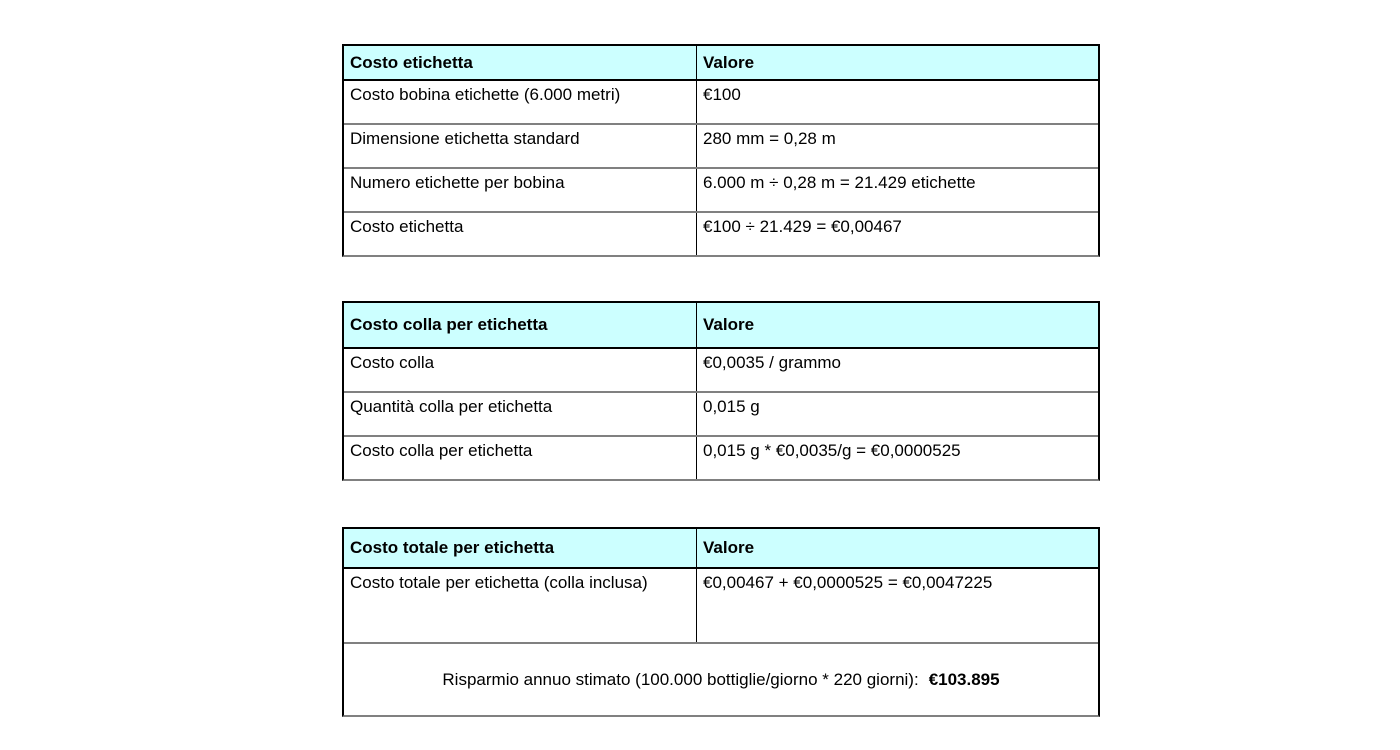  I want to click on row-label: Costo etichetta, so click(520, 234).